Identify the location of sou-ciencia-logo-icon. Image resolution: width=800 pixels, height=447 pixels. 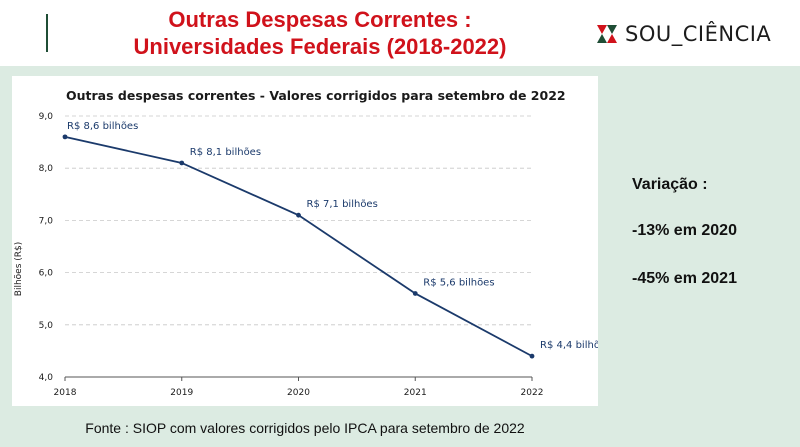
(607, 34).